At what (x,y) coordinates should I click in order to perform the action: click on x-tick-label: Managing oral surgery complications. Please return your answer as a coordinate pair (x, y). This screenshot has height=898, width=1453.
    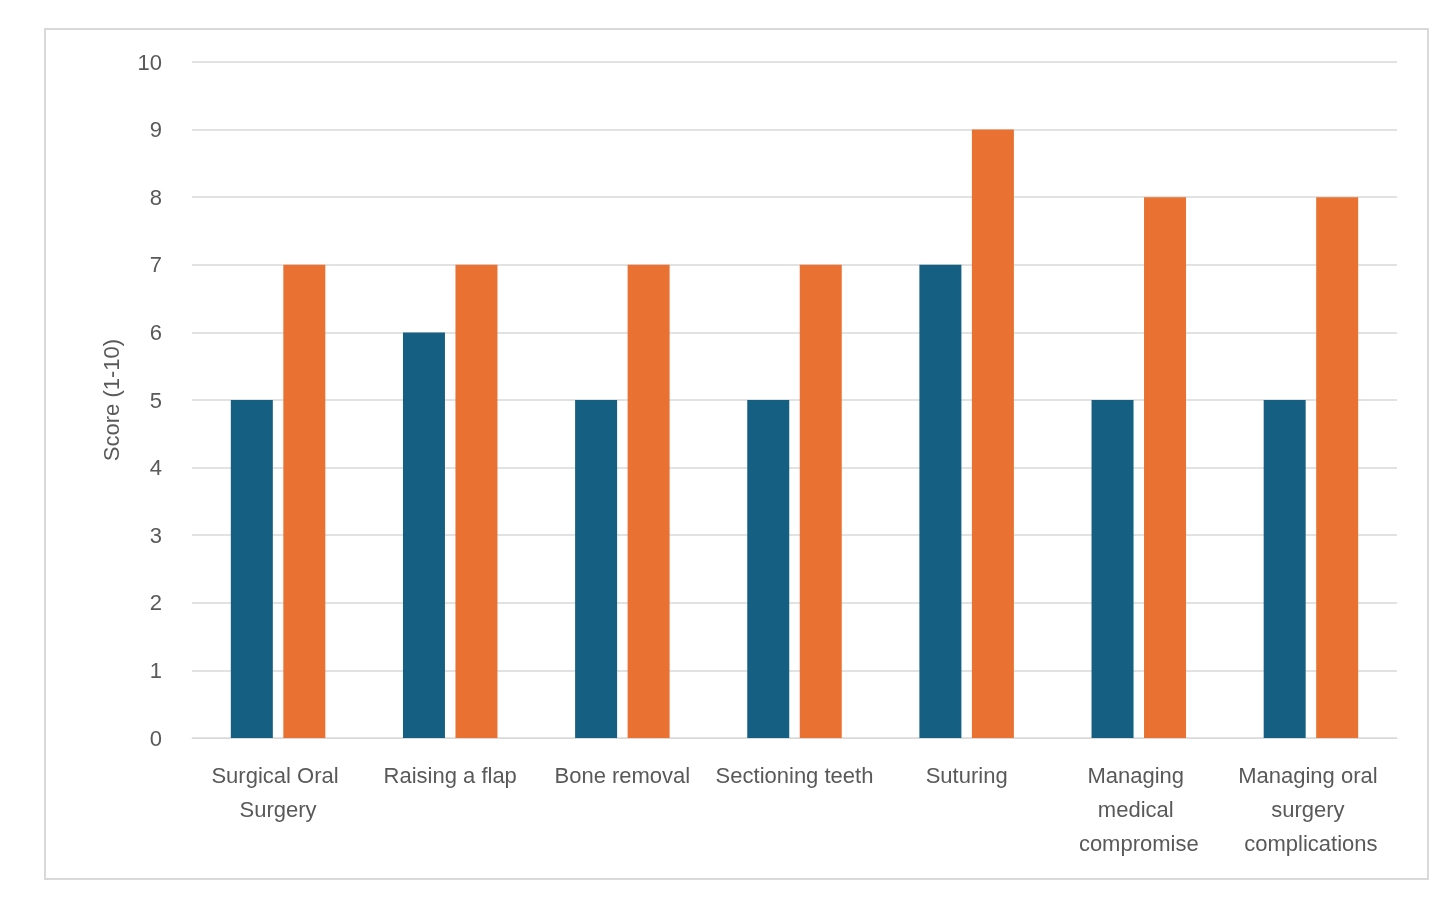
    Looking at the image, I should click on (1311, 809).